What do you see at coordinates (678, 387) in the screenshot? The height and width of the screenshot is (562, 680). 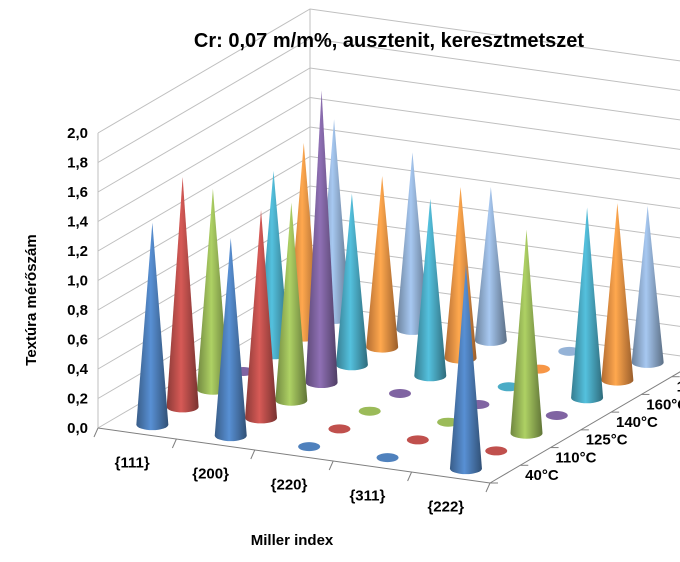 I see `series-label: 180°C` at bounding box center [678, 387].